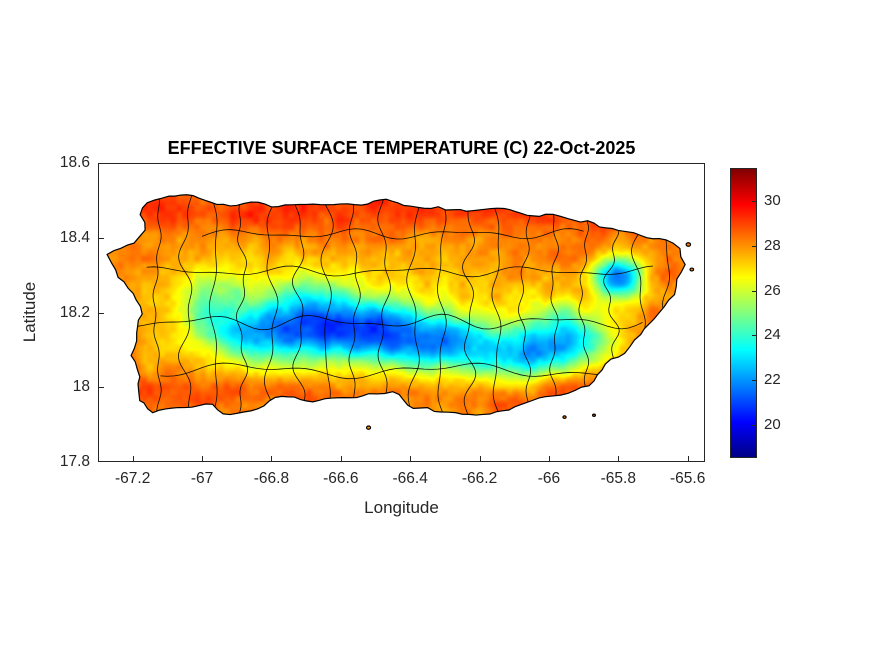 The width and height of the screenshot is (875, 656). Describe the element at coordinates (772, 335) in the screenshot. I see `colorbar-tick-label: 24` at that location.